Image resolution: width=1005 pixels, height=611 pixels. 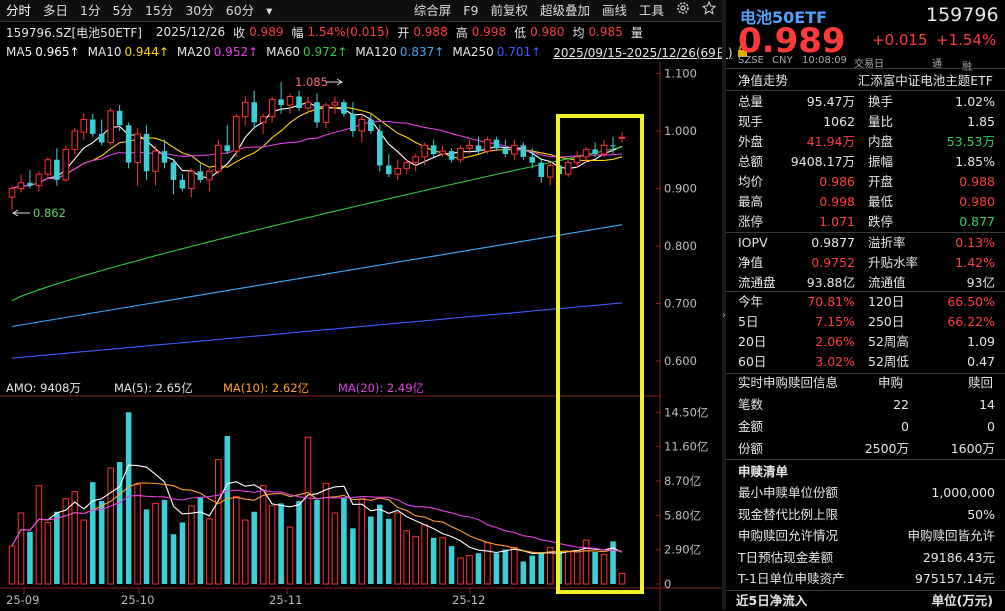 I want to click on stat-label: 量比, so click(x=881, y=121).